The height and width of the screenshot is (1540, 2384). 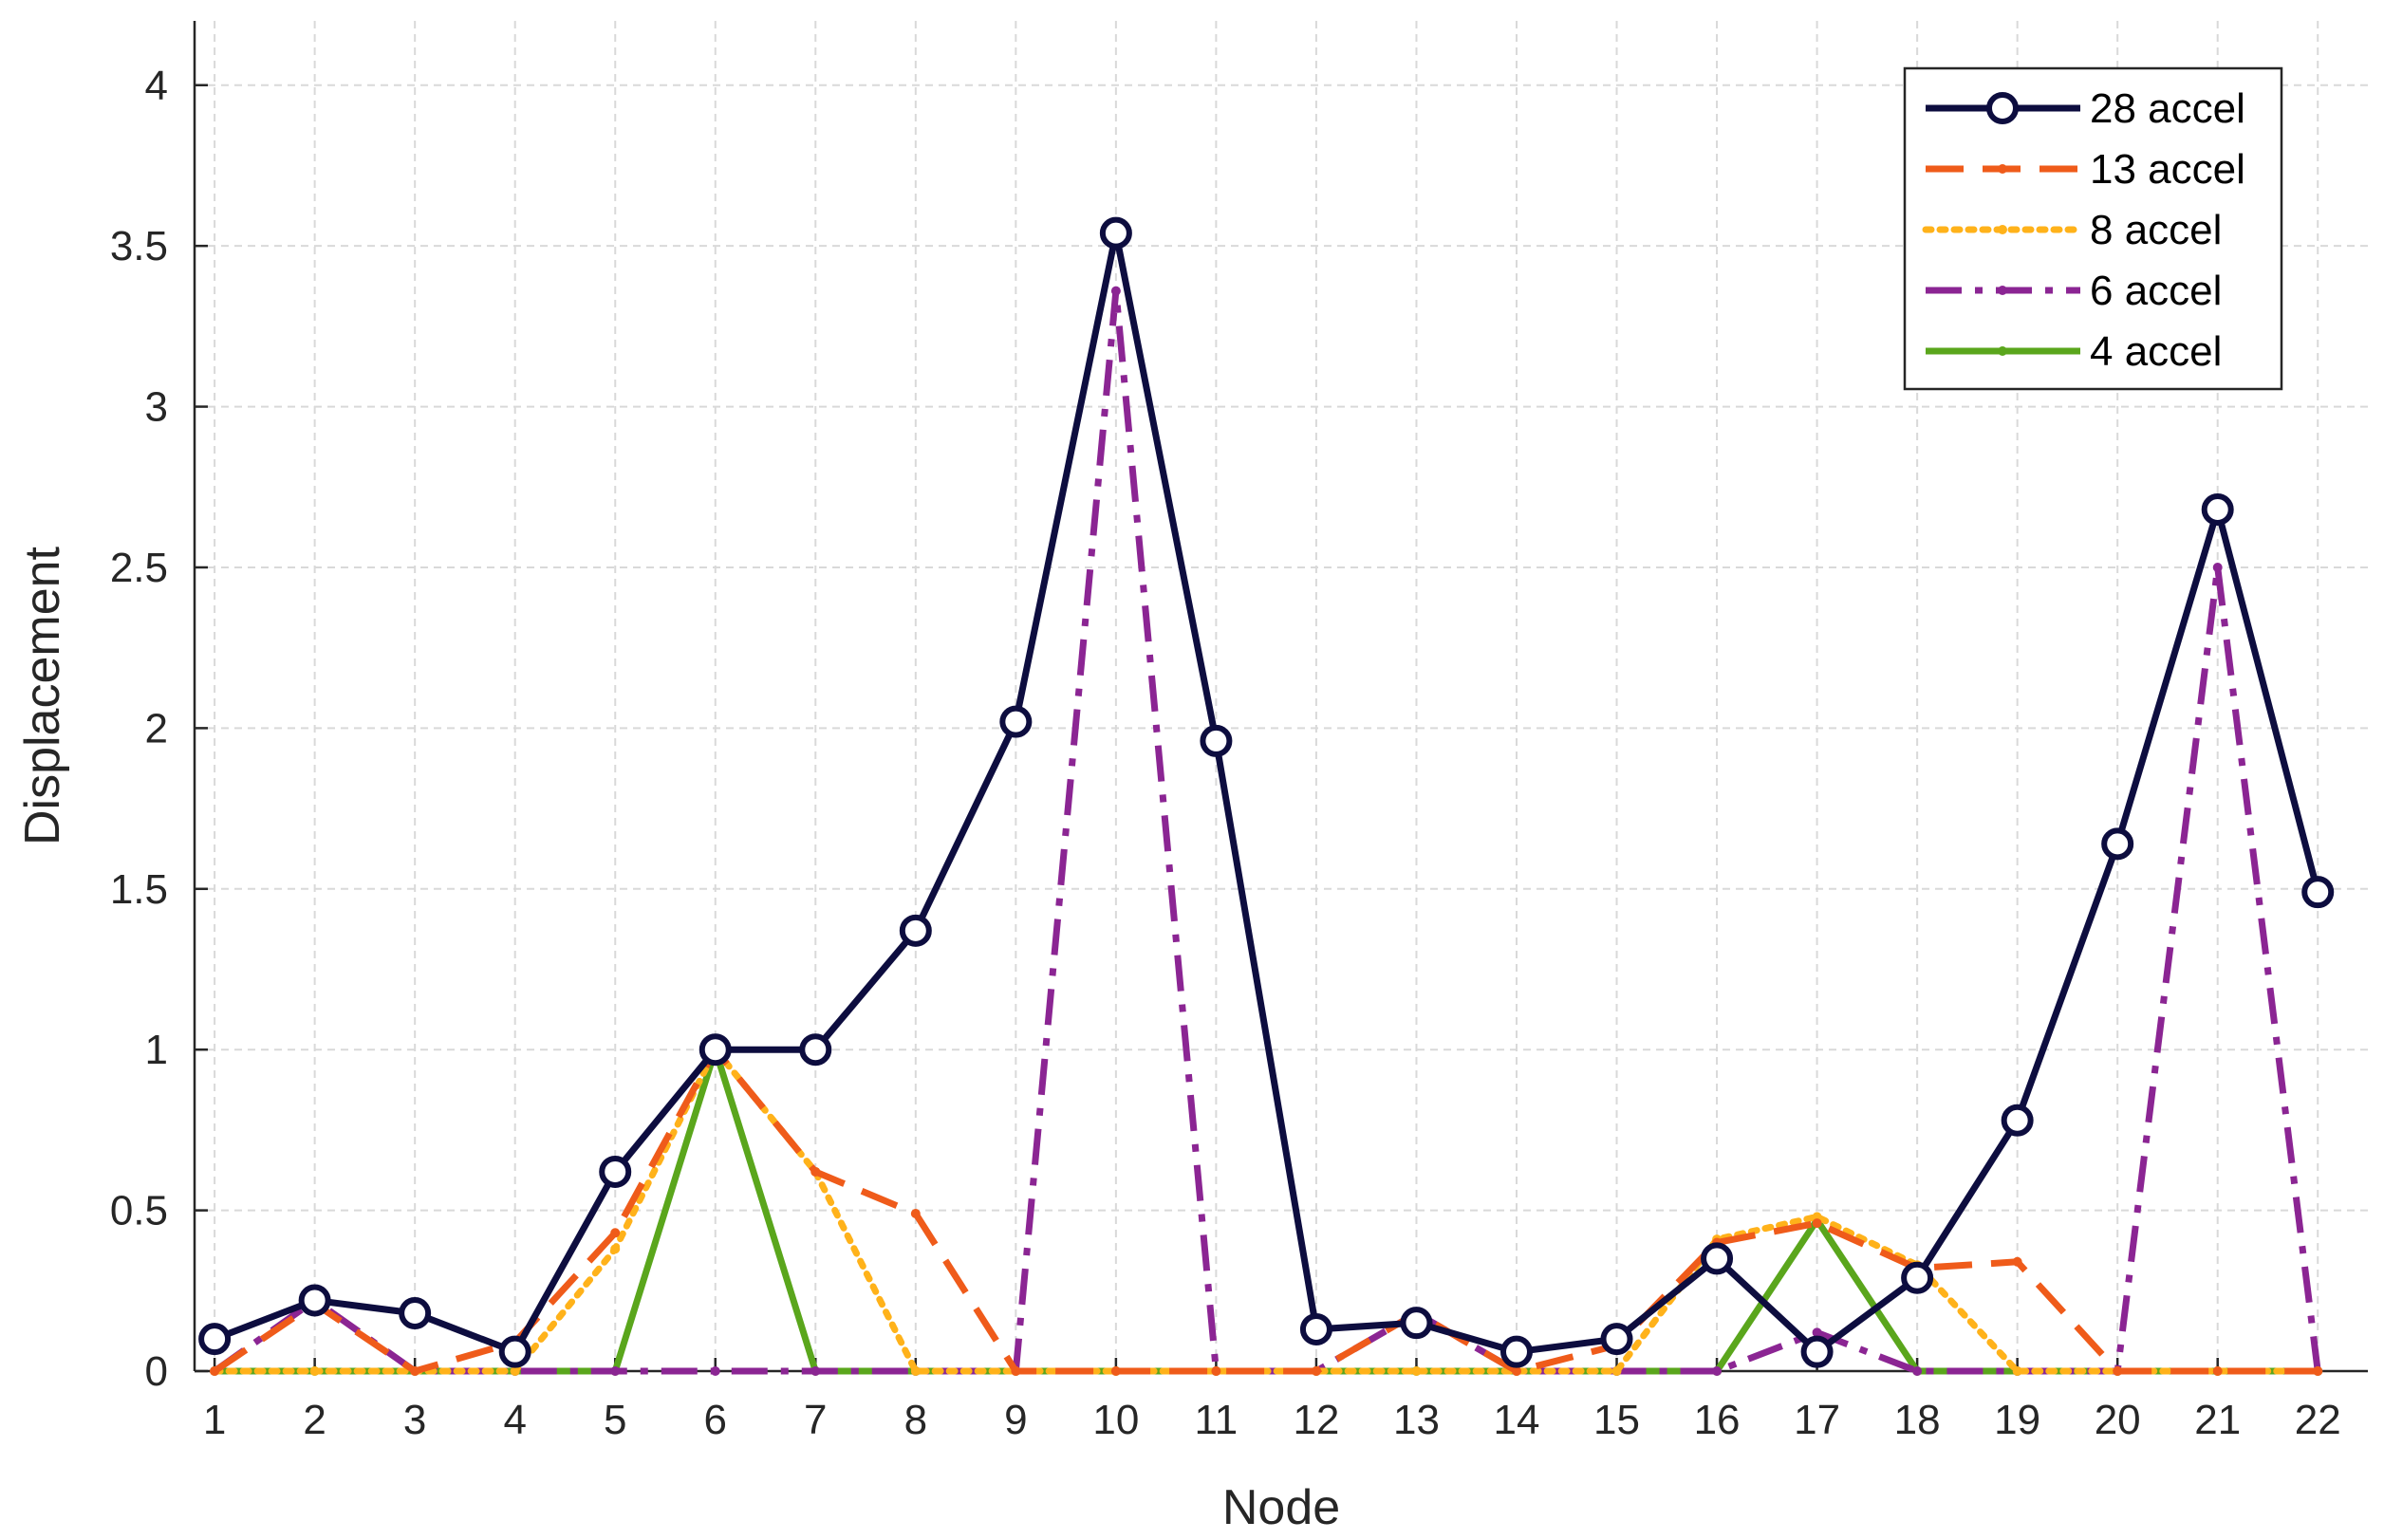 What do you see at coordinates (42, 695) in the screenshot?
I see `y-axis-title: Displacement` at bounding box center [42, 695].